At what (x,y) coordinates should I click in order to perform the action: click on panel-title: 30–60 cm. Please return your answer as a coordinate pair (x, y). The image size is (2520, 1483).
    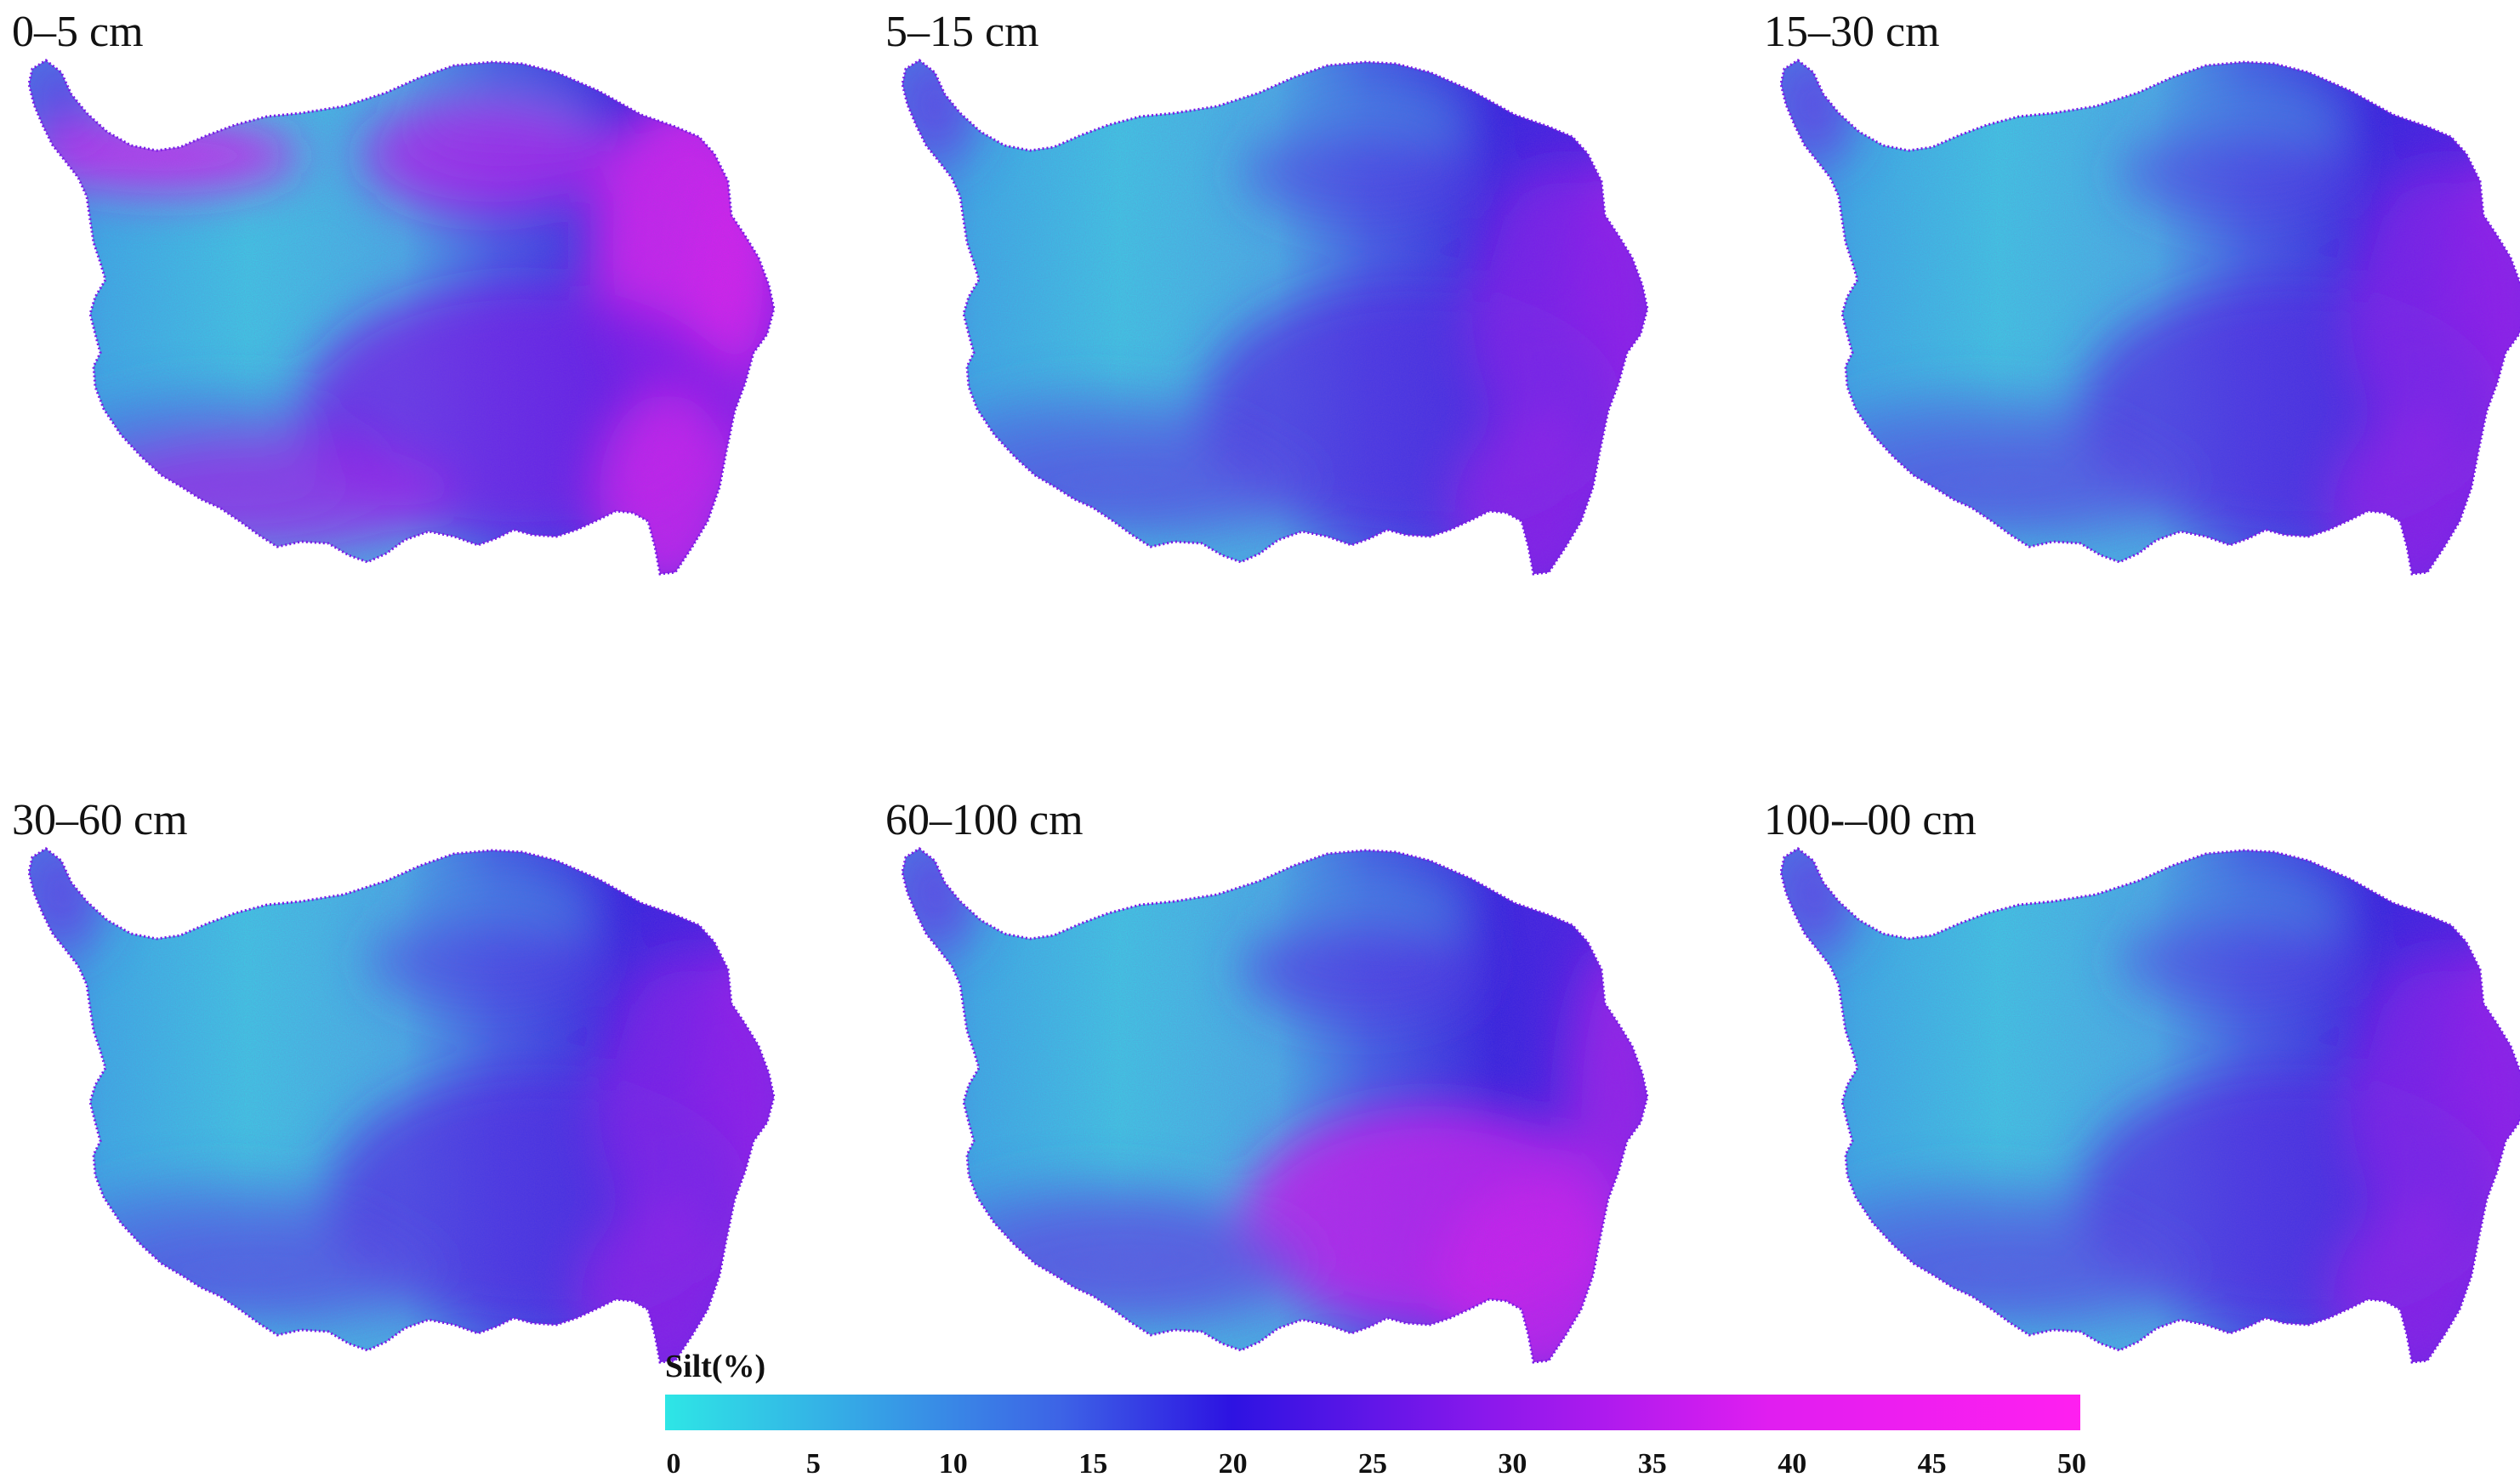
    Looking at the image, I should click on (100, 820).